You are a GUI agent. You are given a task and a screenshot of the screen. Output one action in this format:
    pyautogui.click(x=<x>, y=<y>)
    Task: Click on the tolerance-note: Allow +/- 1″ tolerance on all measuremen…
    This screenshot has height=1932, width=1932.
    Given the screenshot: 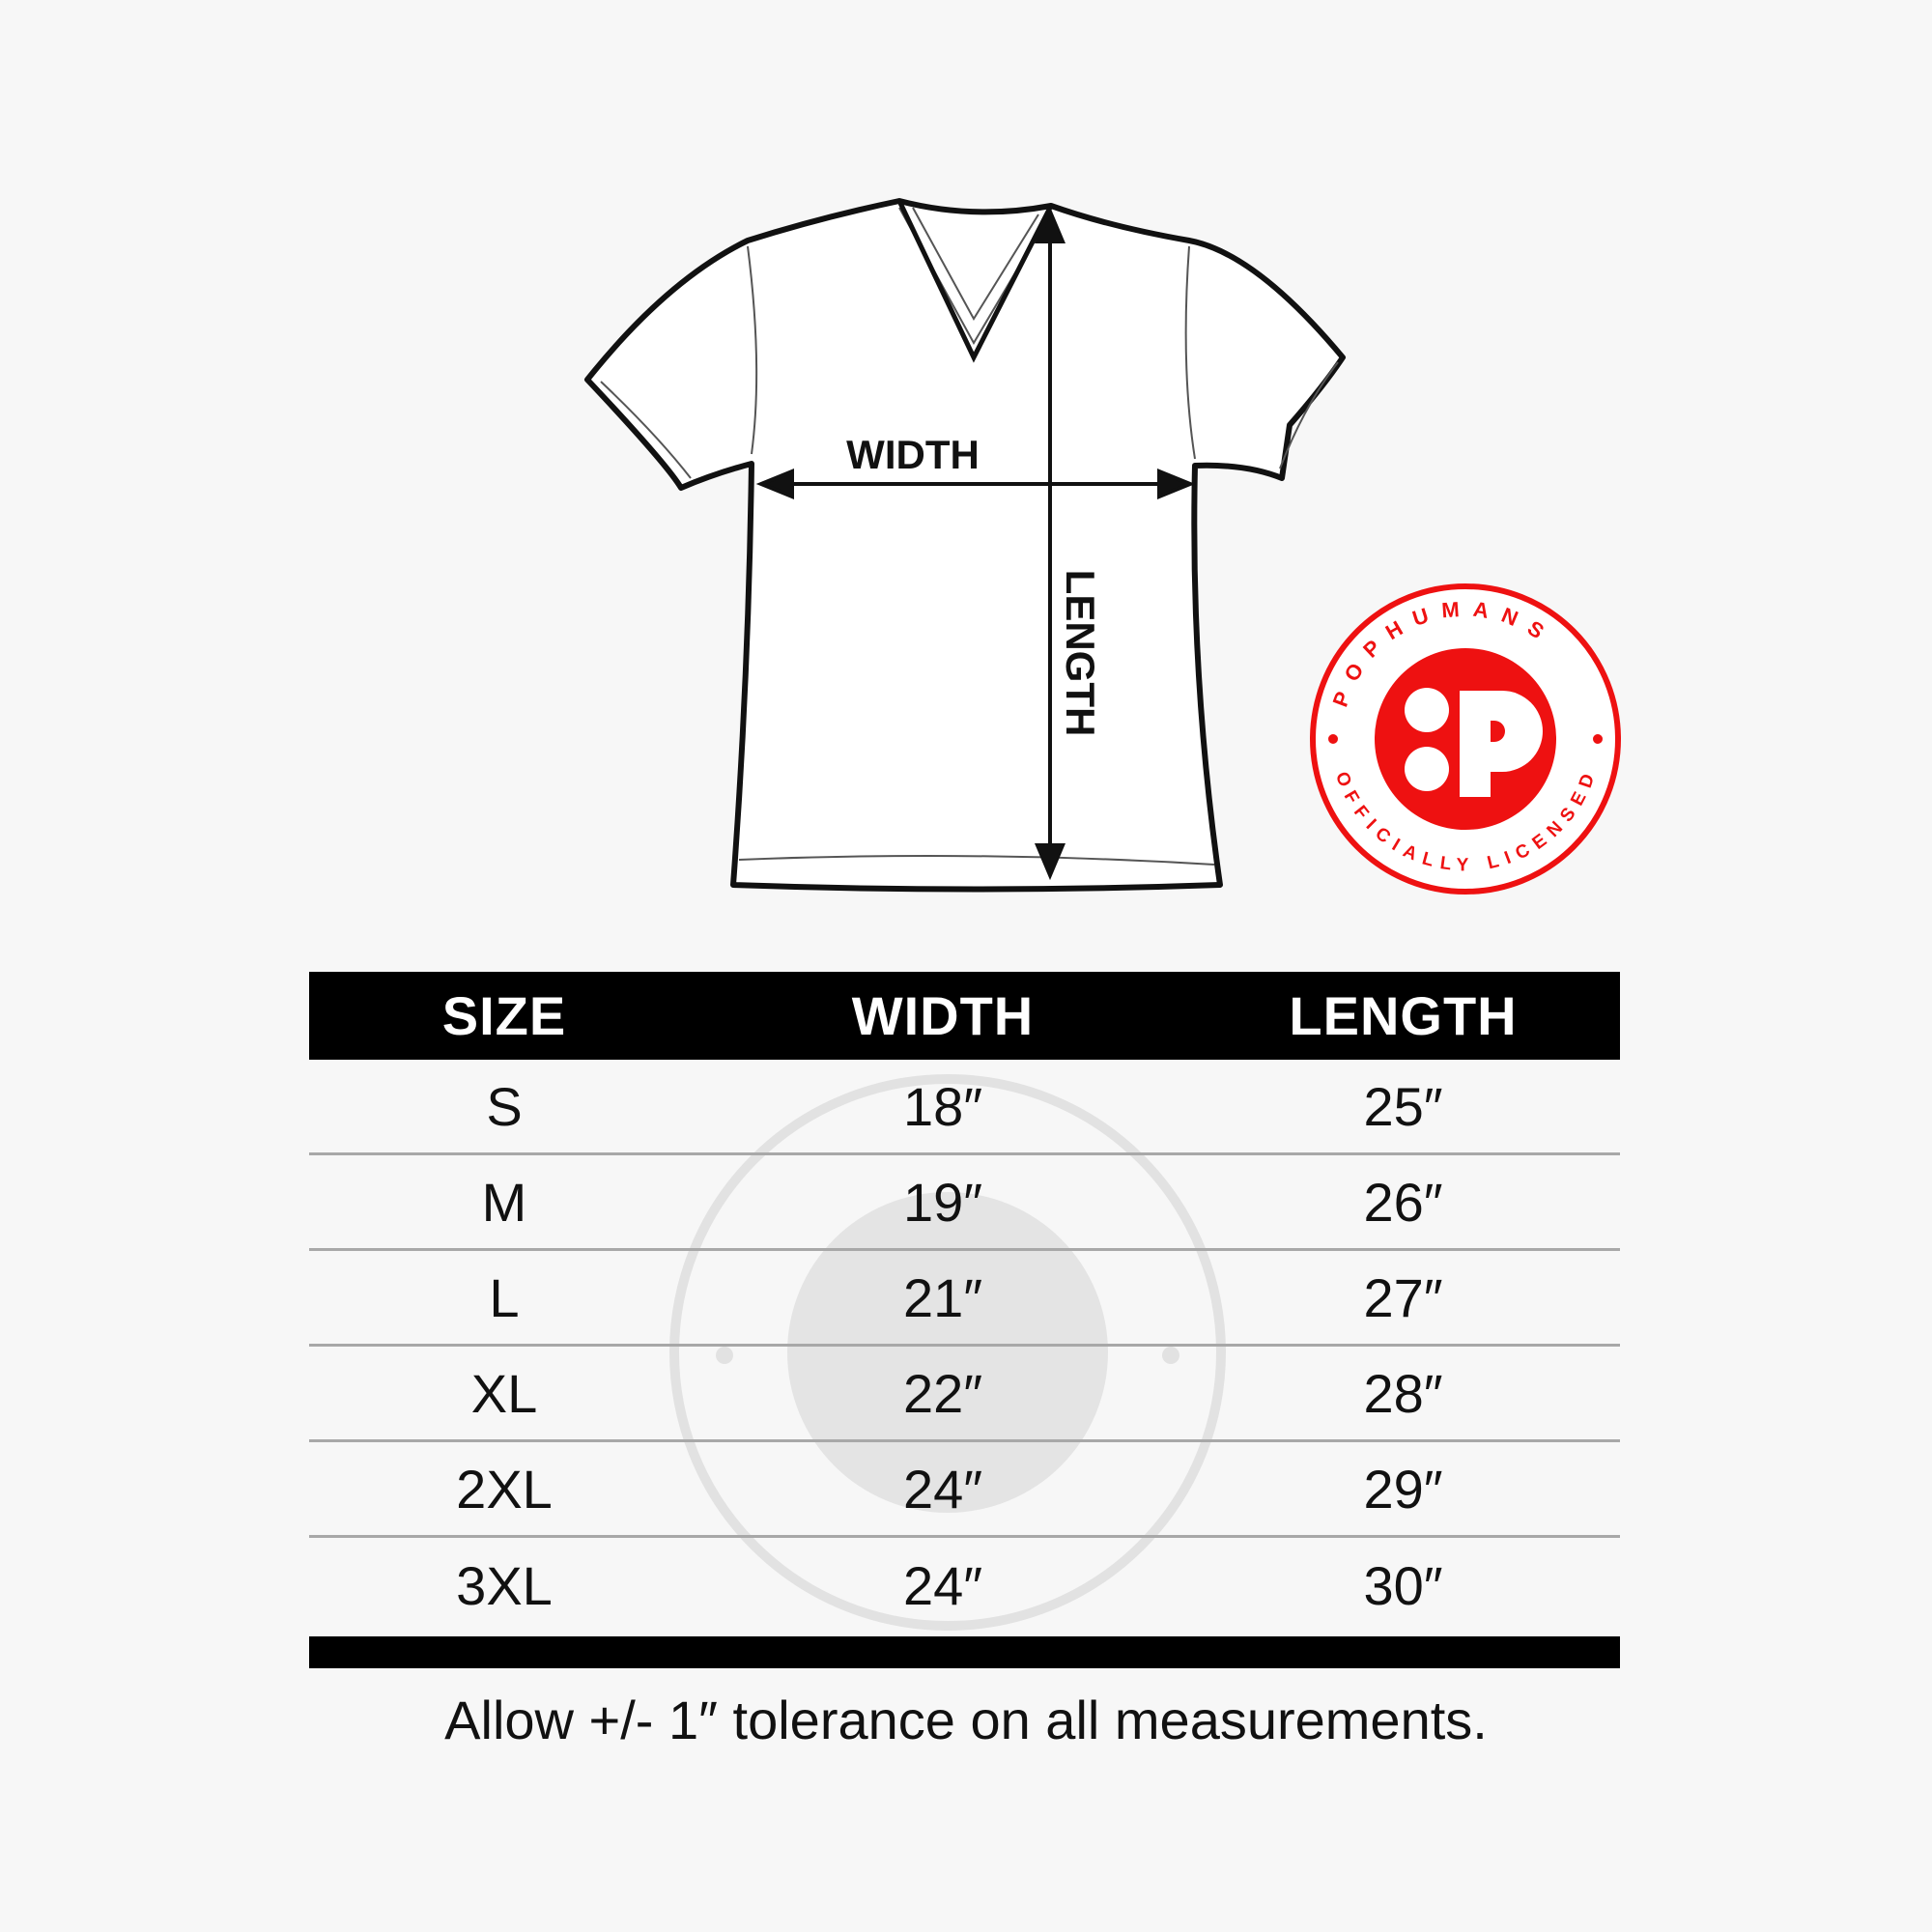 What is the action you would take?
    pyautogui.click(x=966, y=1720)
    